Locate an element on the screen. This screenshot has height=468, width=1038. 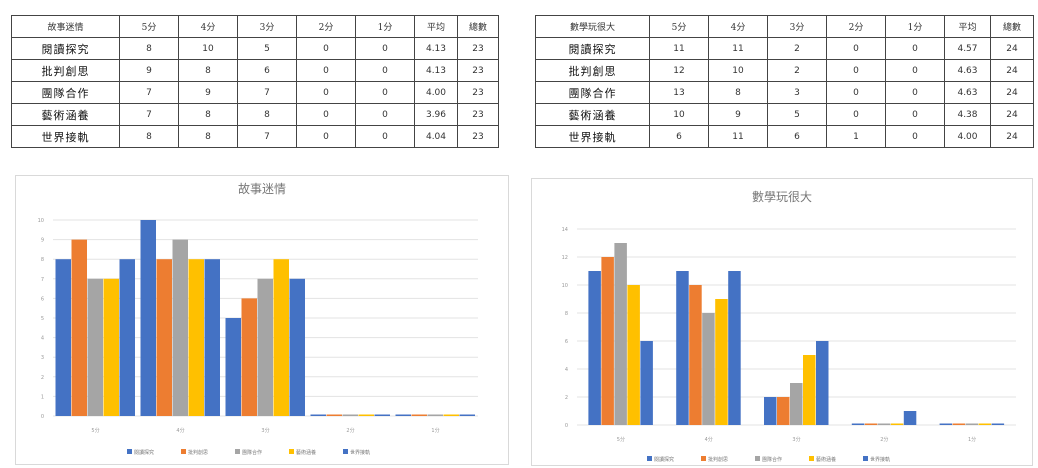
table-cell: 3 is located at coordinates (797, 92).